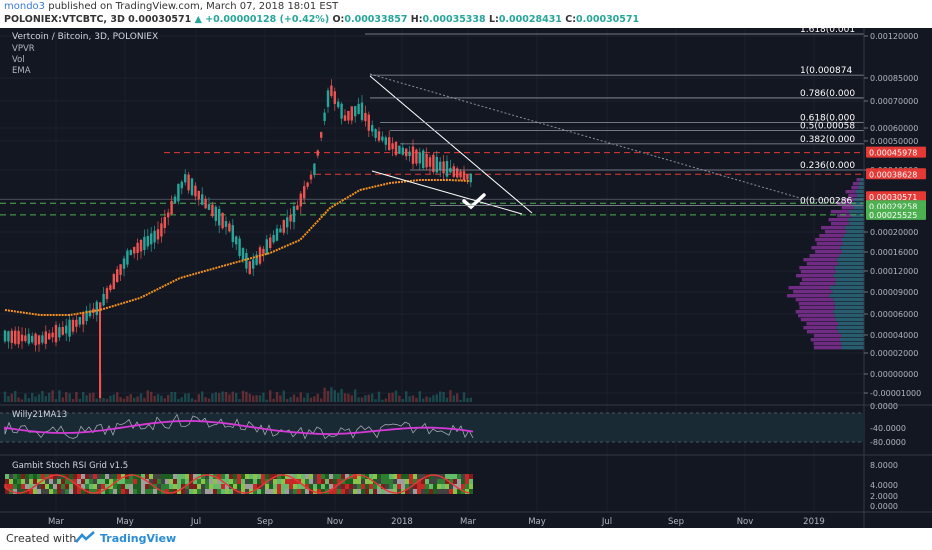 This screenshot has width=932, height=550. Describe the element at coordinates (25, 6) in the screenshot. I see `author-link: mondo3` at that location.